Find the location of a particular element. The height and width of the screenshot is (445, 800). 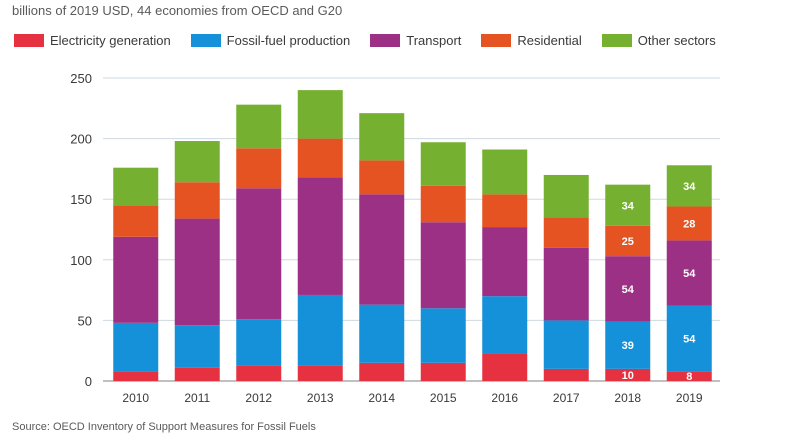

legend-item-residential: Residential is located at coordinates (531, 40).